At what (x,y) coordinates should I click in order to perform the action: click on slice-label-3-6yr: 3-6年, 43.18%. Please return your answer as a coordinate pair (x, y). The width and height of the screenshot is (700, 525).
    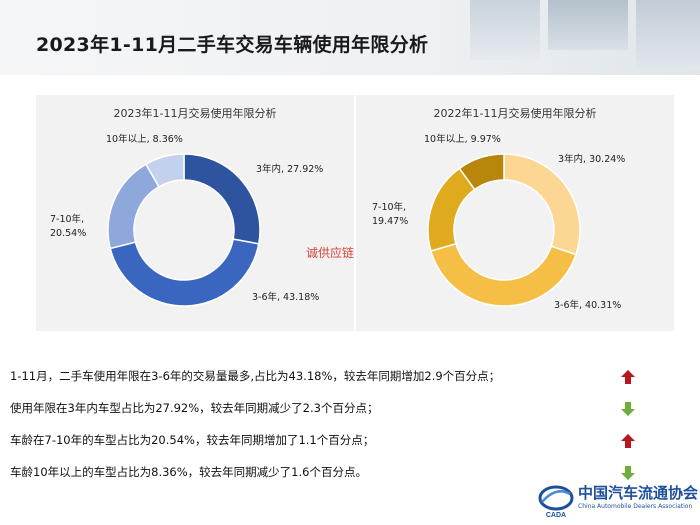
    Looking at the image, I should click on (286, 297).